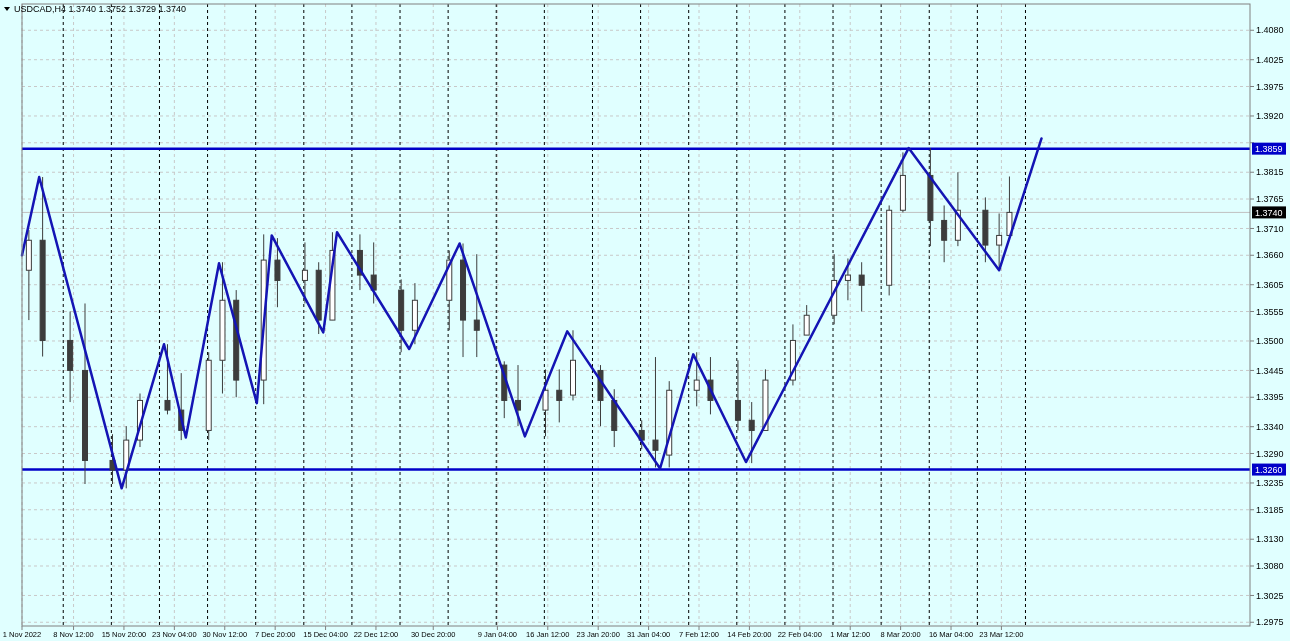 This screenshot has width=1290, height=641. I want to click on ref-line-label: 1.3859, so click(1269, 148).